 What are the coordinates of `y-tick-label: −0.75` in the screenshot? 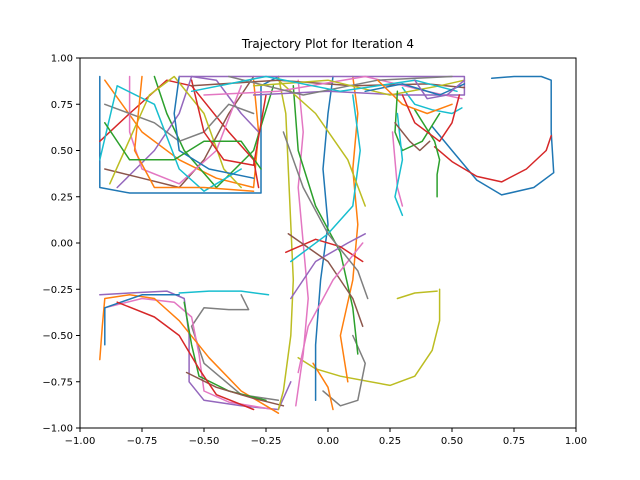 It's located at (57, 382).